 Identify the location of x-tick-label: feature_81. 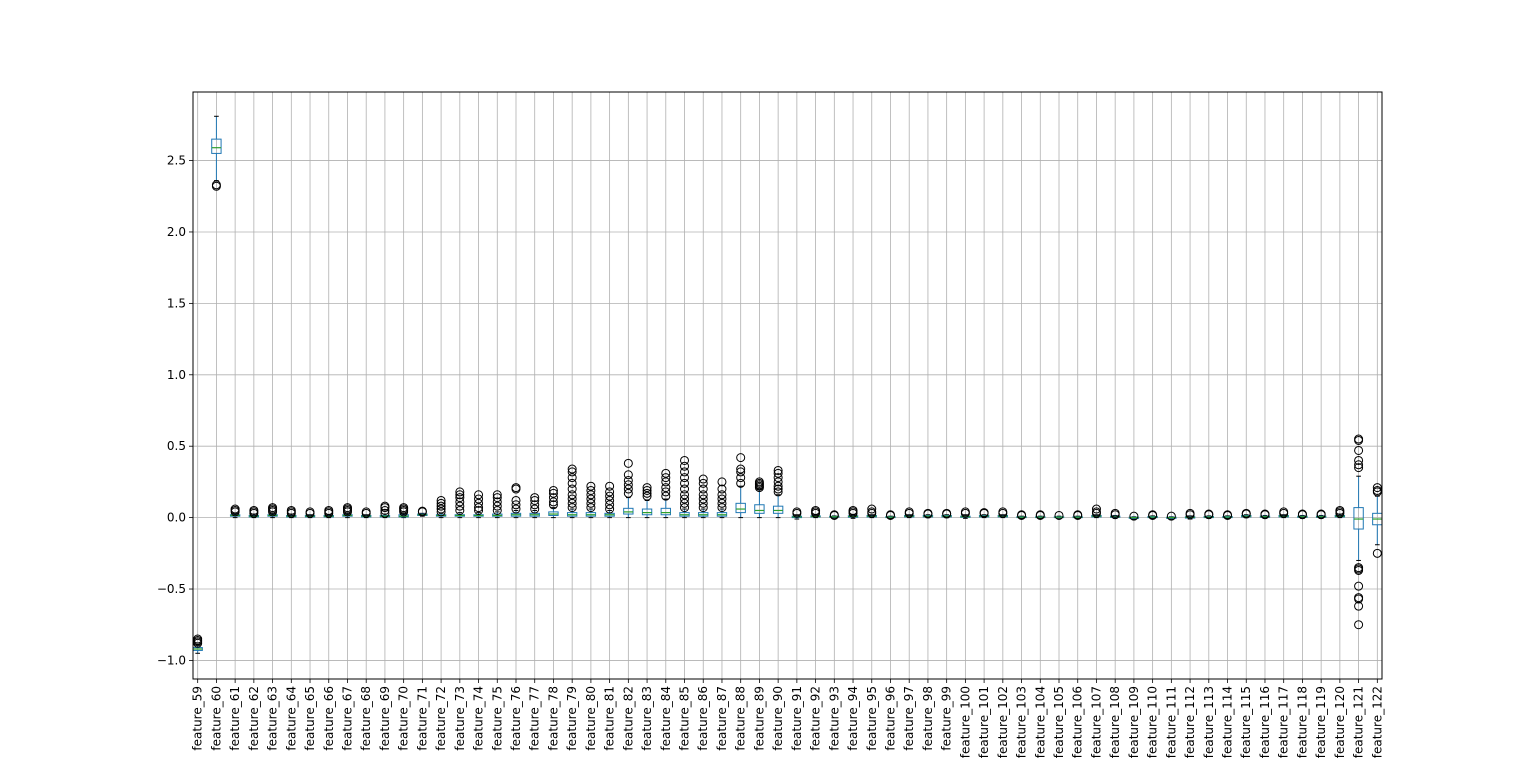
(610, 718).